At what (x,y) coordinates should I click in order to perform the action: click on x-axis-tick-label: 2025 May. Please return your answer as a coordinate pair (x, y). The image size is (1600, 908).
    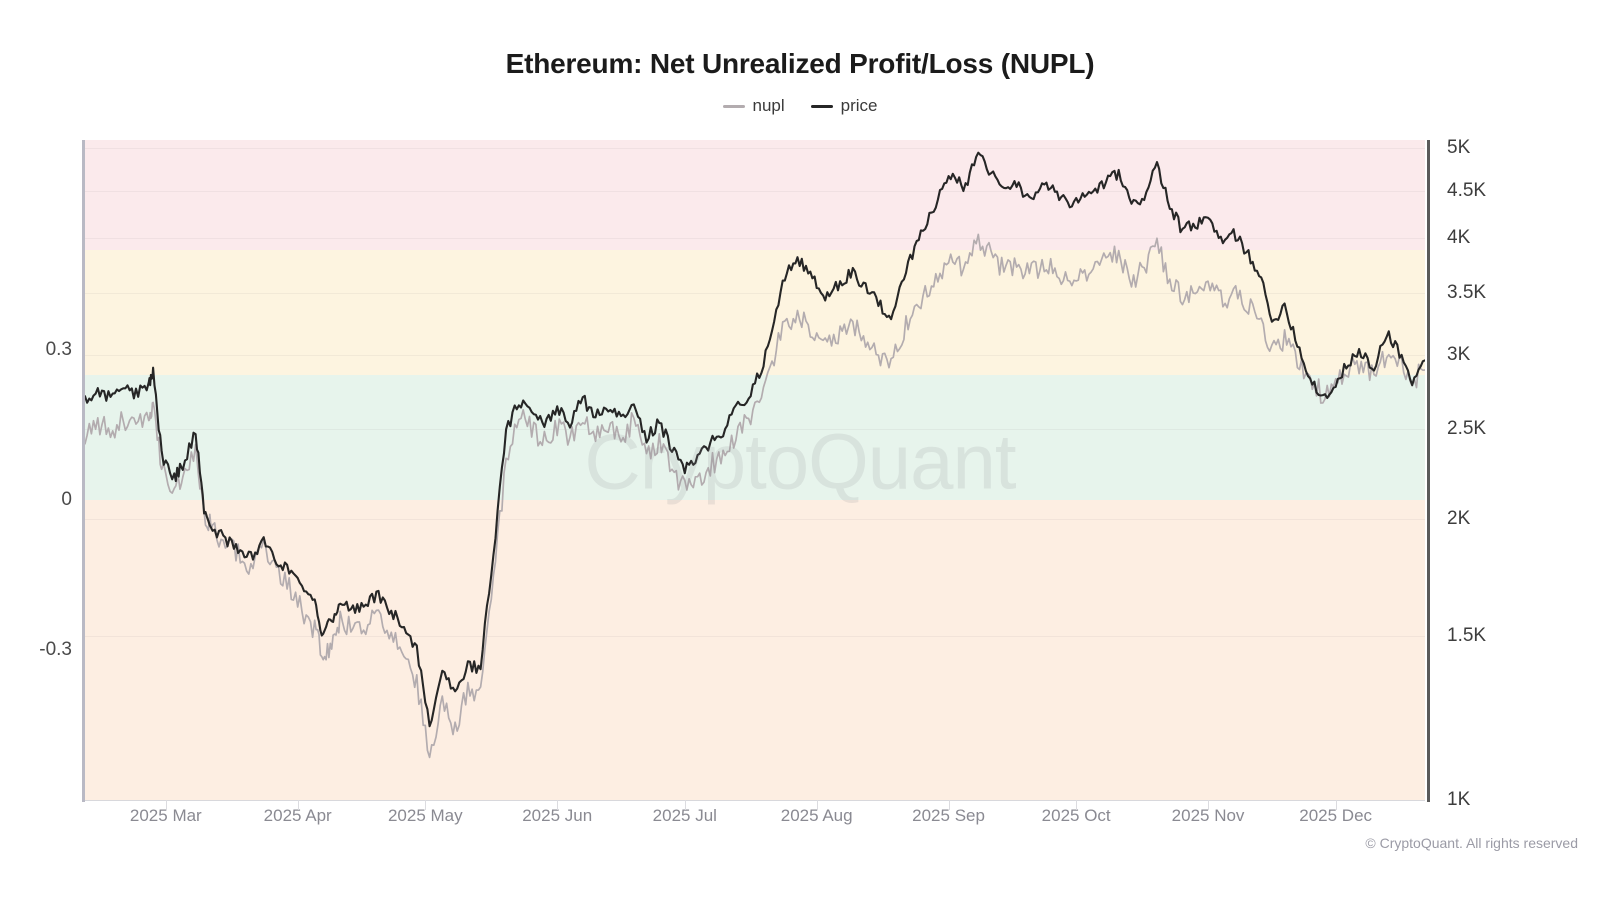
    Looking at the image, I should click on (425, 815).